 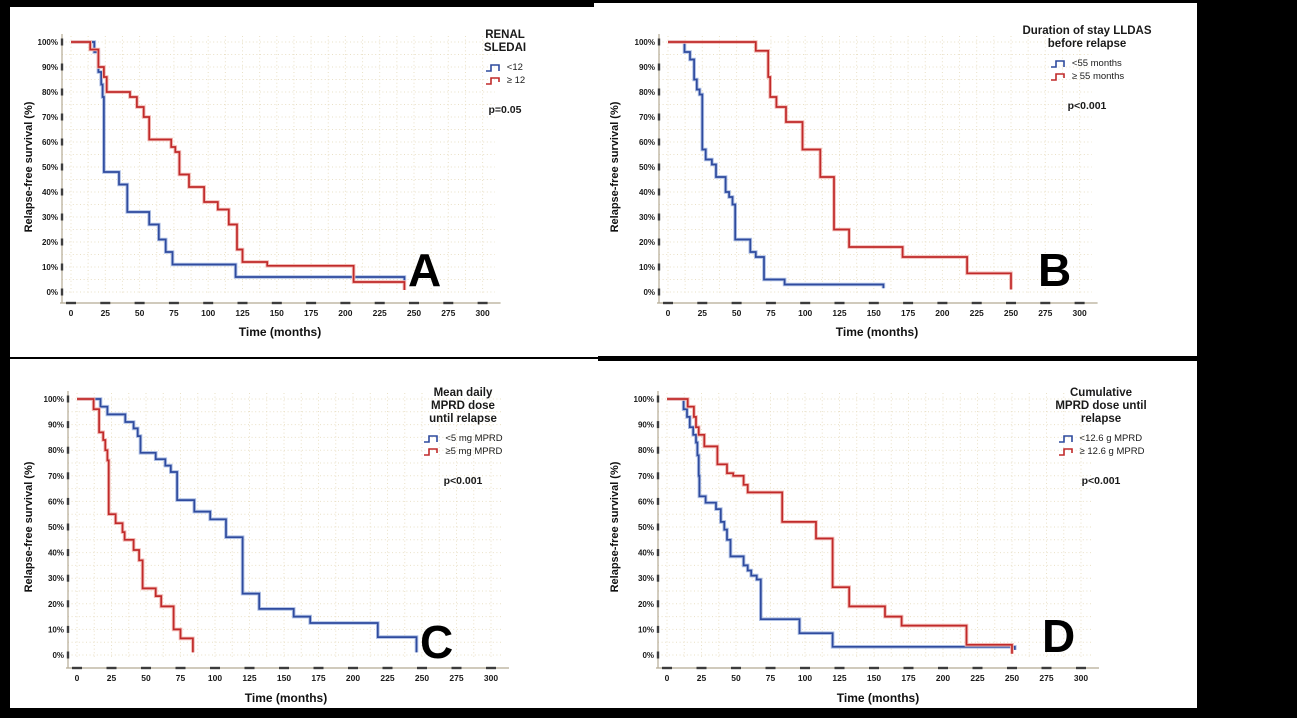 I want to click on x-tick-label: 125, so click(x=242, y=313).